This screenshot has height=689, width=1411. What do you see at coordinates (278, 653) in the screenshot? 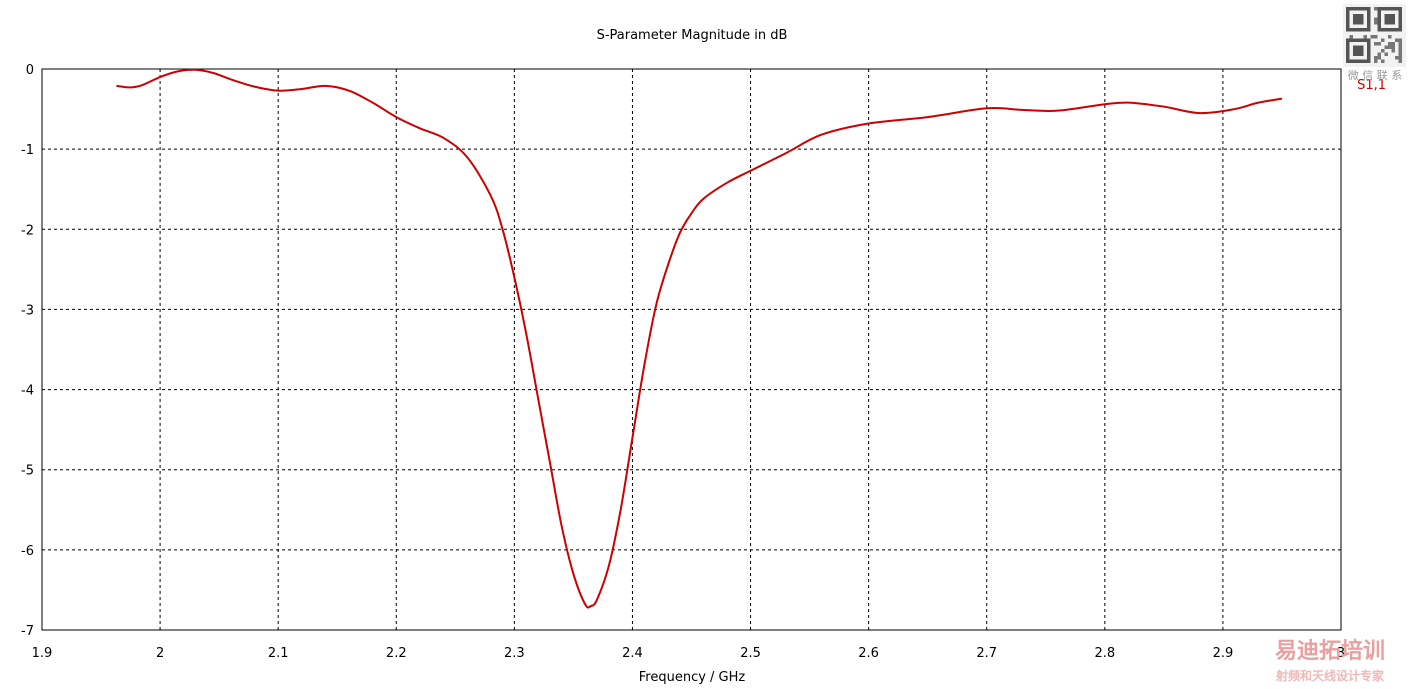
I see `x-tick-label: 2.1` at bounding box center [278, 653].